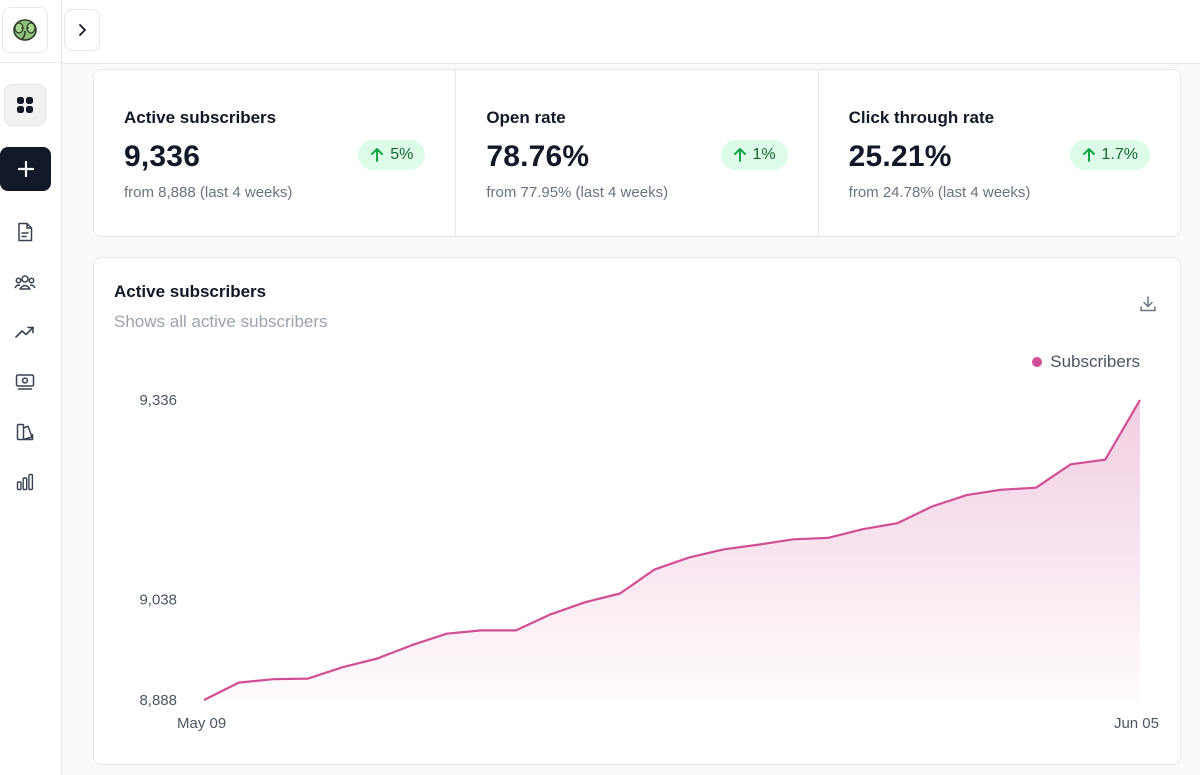 This screenshot has width=1200, height=775. Describe the element at coordinates (221, 321) in the screenshot. I see `chart-subtitle: Shows all active subscribers` at that location.